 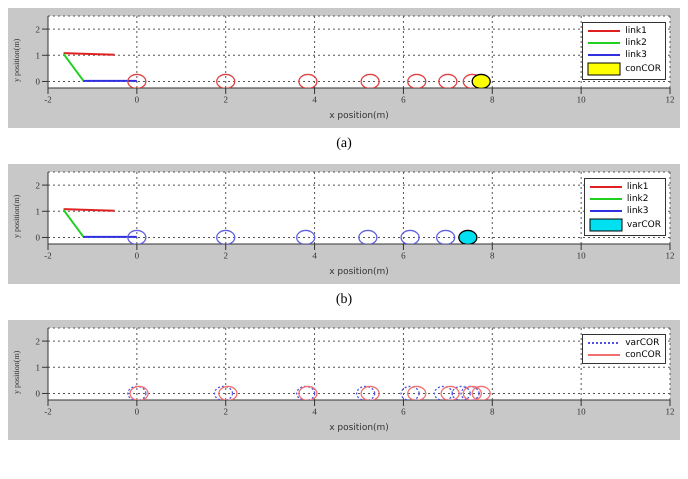 I want to click on text: (b), so click(x=344, y=300).